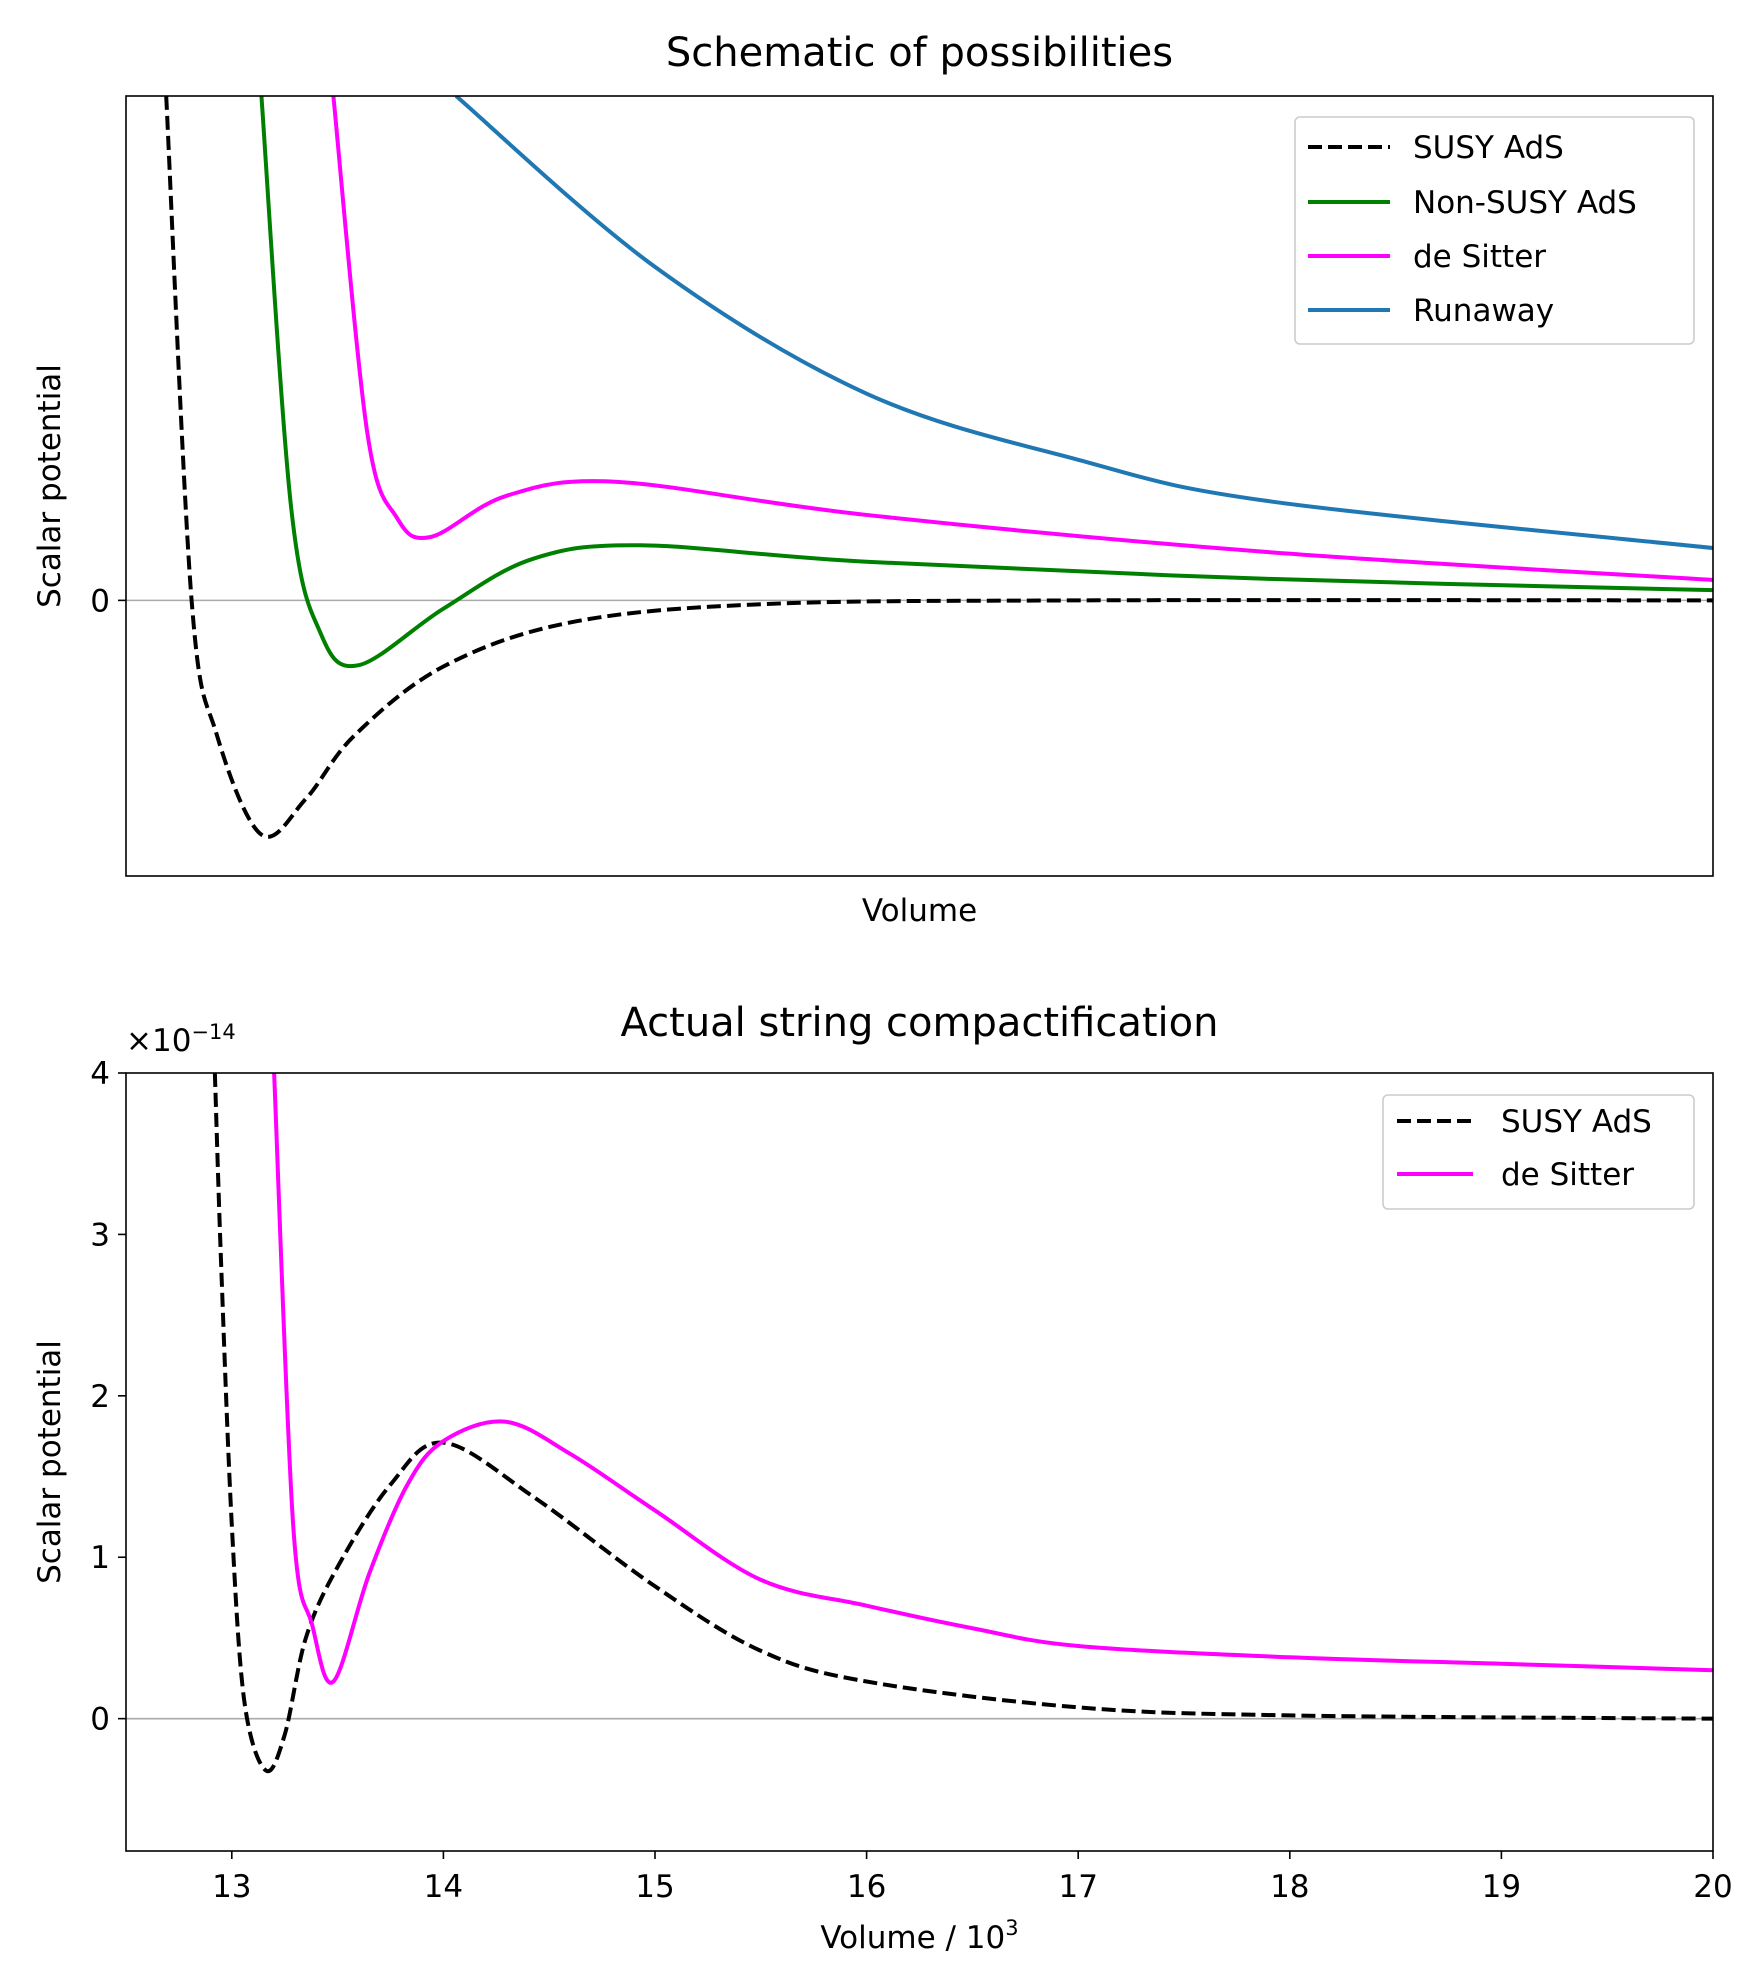 The height and width of the screenshot is (1980, 1760). What do you see at coordinates (100, 1074) in the screenshot?
I see `y-tick-label: 4` at bounding box center [100, 1074].